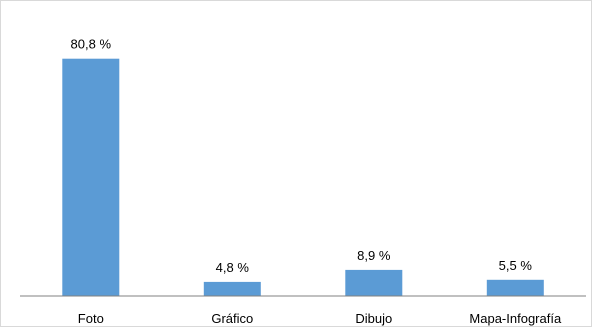  What do you see at coordinates (91, 177) in the screenshot?
I see `bar-foto` at bounding box center [91, 177].